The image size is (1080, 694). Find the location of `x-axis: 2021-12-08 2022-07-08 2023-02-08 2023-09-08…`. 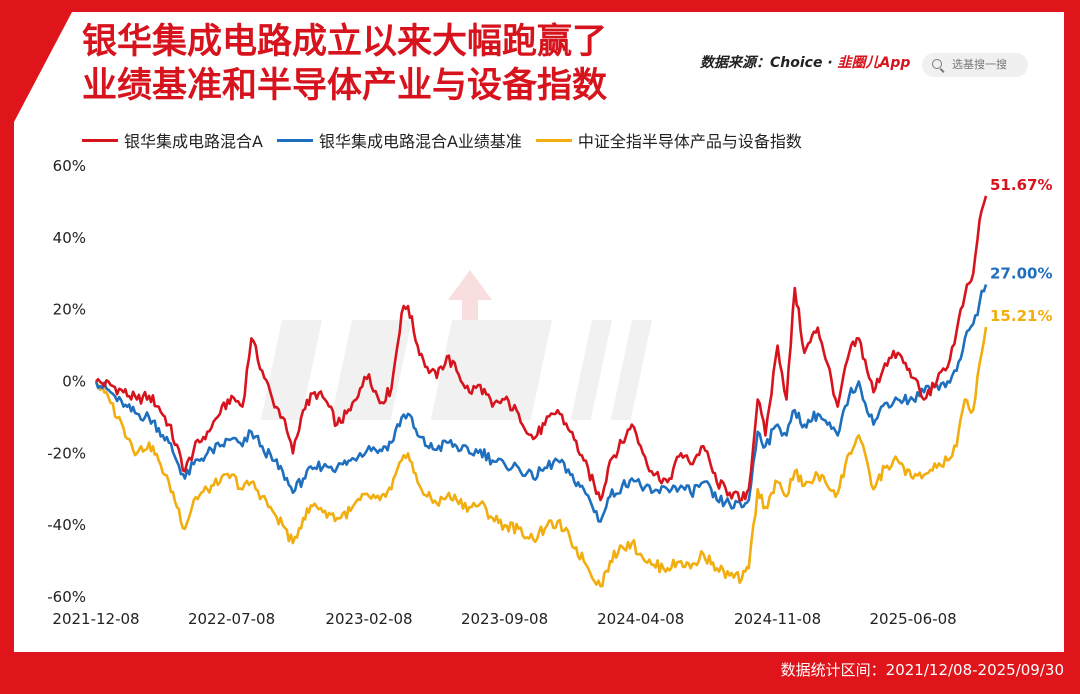

x-axis: 2021-12-08 2022-07-08 2023-02-08 2023-09-08… is located at coordinates (504, 619).